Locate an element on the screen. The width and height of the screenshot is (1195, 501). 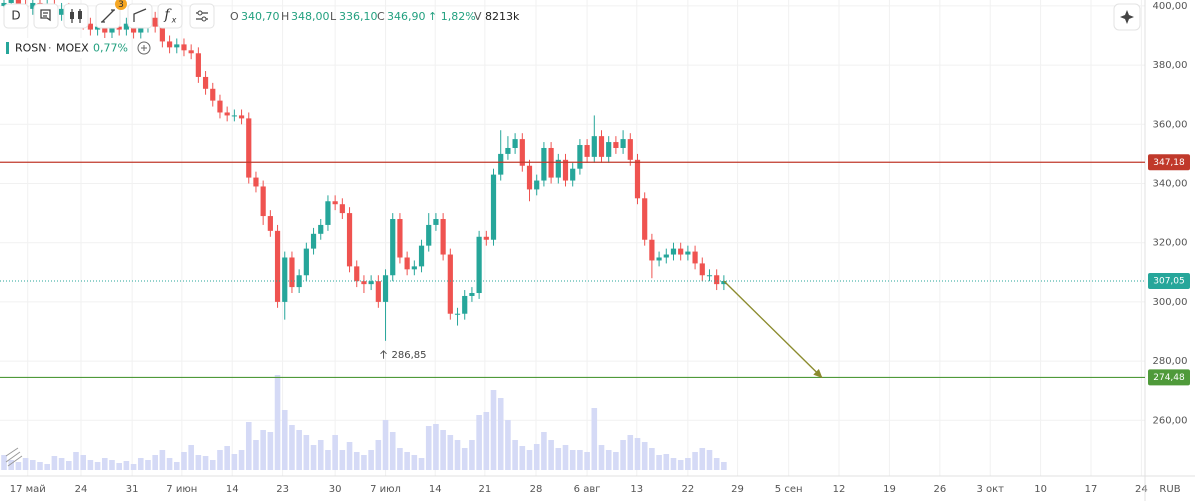
x-tick-label: 22 is located at coordinates (688, 489).